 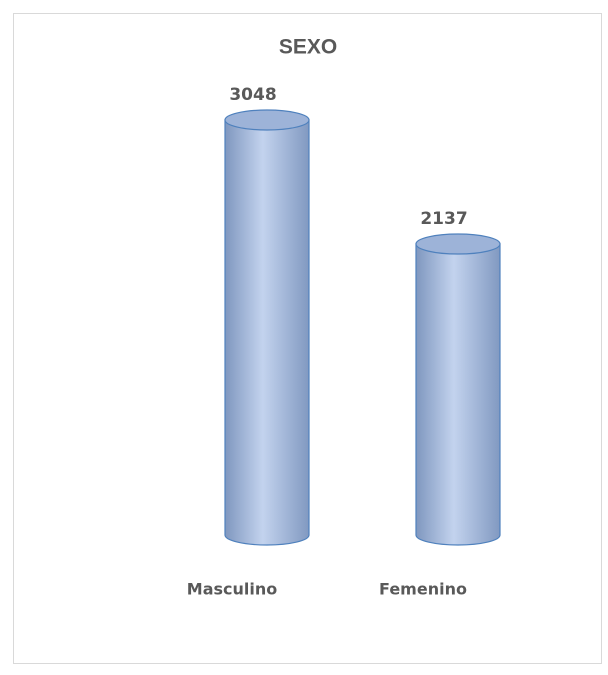 What do you see at coordinates (423, 589) in the screenshot?
I see `category-label: Femenino` at bounding box center [423, 589].